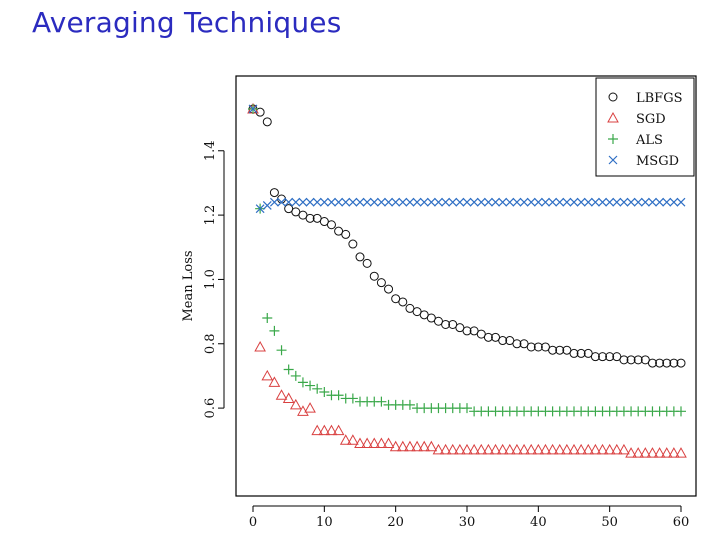 Image resolution: width=720 pixels, height=540 pixels. Describe the element at coordinates (645, 127) in the screenshot. I see `legend: LBFGS SGD ALS MSGD` at that location.